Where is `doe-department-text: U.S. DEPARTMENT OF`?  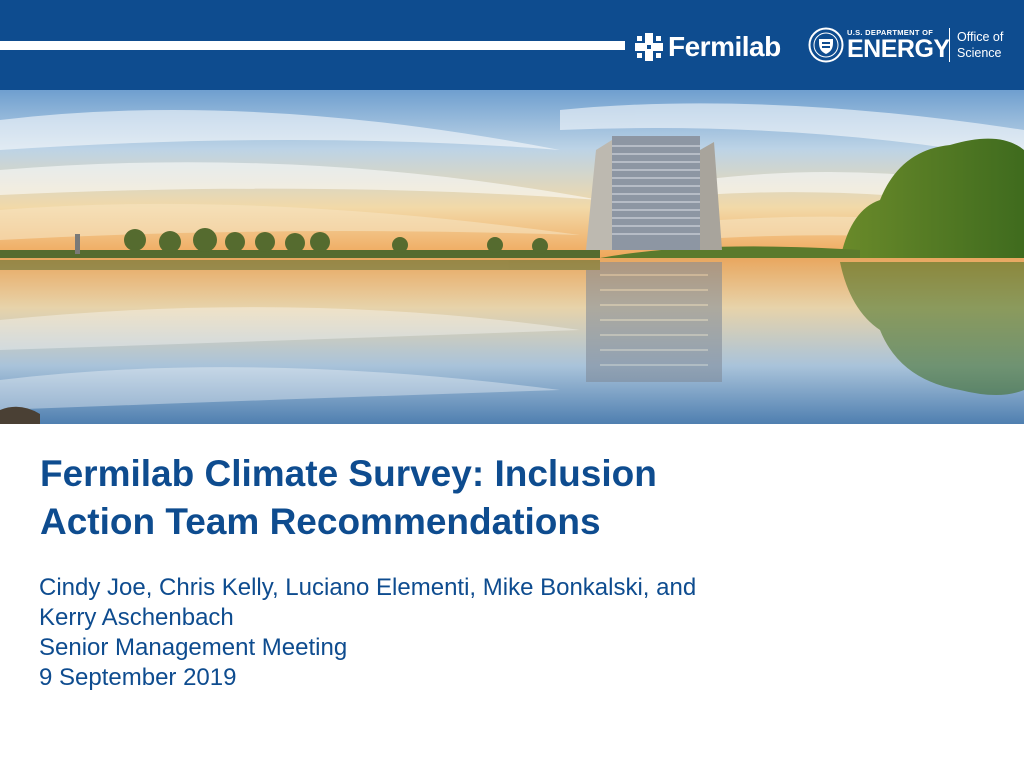 doe-department-text: U.S. DEPARTMENT OF is located at coordinates (890, 32).